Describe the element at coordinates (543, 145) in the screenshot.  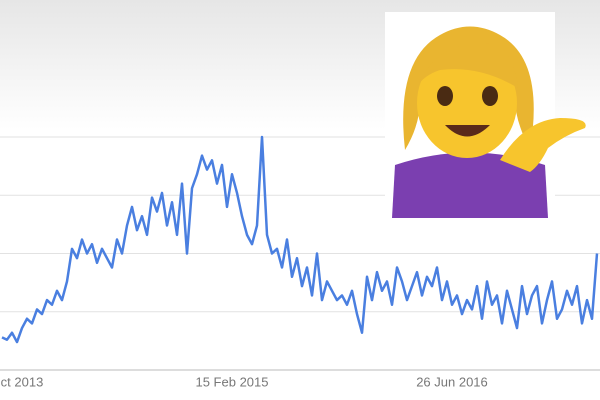
I see `emoji-hand` at that location.